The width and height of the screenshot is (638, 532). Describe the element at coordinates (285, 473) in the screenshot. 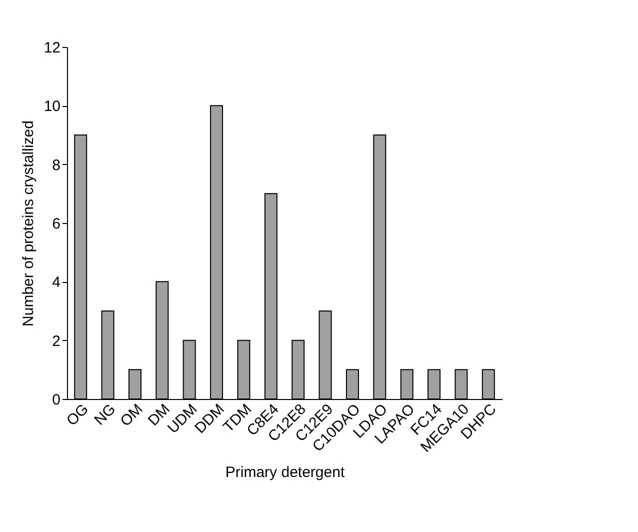

I see `x-axis-title: Primary detergent` at that location.